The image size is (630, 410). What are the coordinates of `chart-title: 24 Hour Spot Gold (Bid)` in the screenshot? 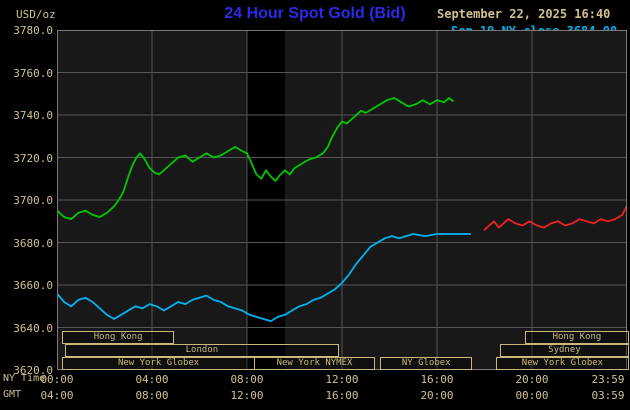 It's located at (315, 13).